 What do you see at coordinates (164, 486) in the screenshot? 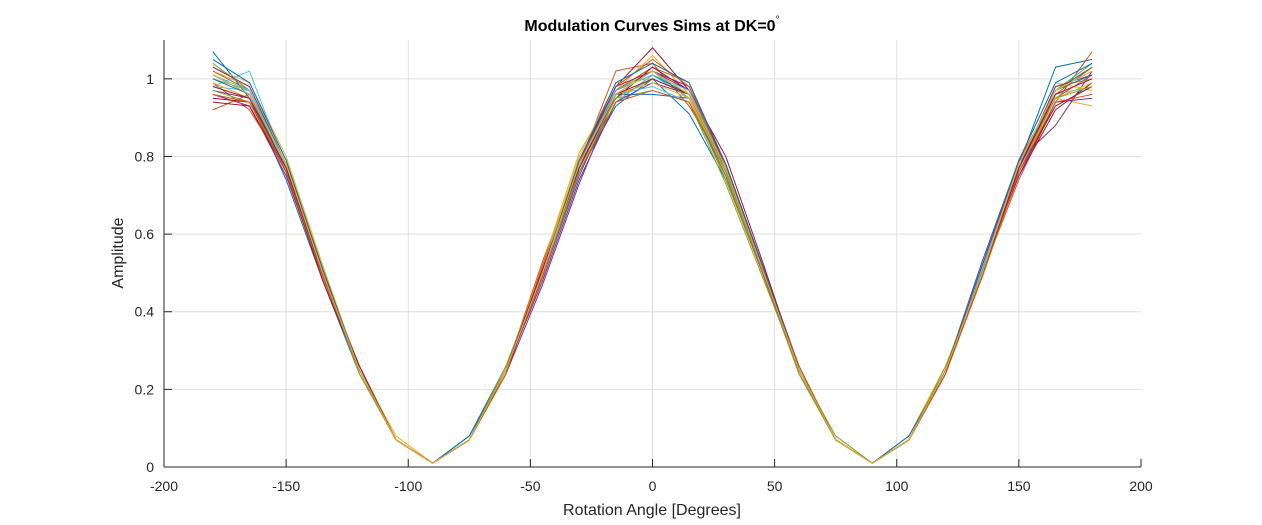
I see `x-tick-label: -200` at bounding box center [164, 486].